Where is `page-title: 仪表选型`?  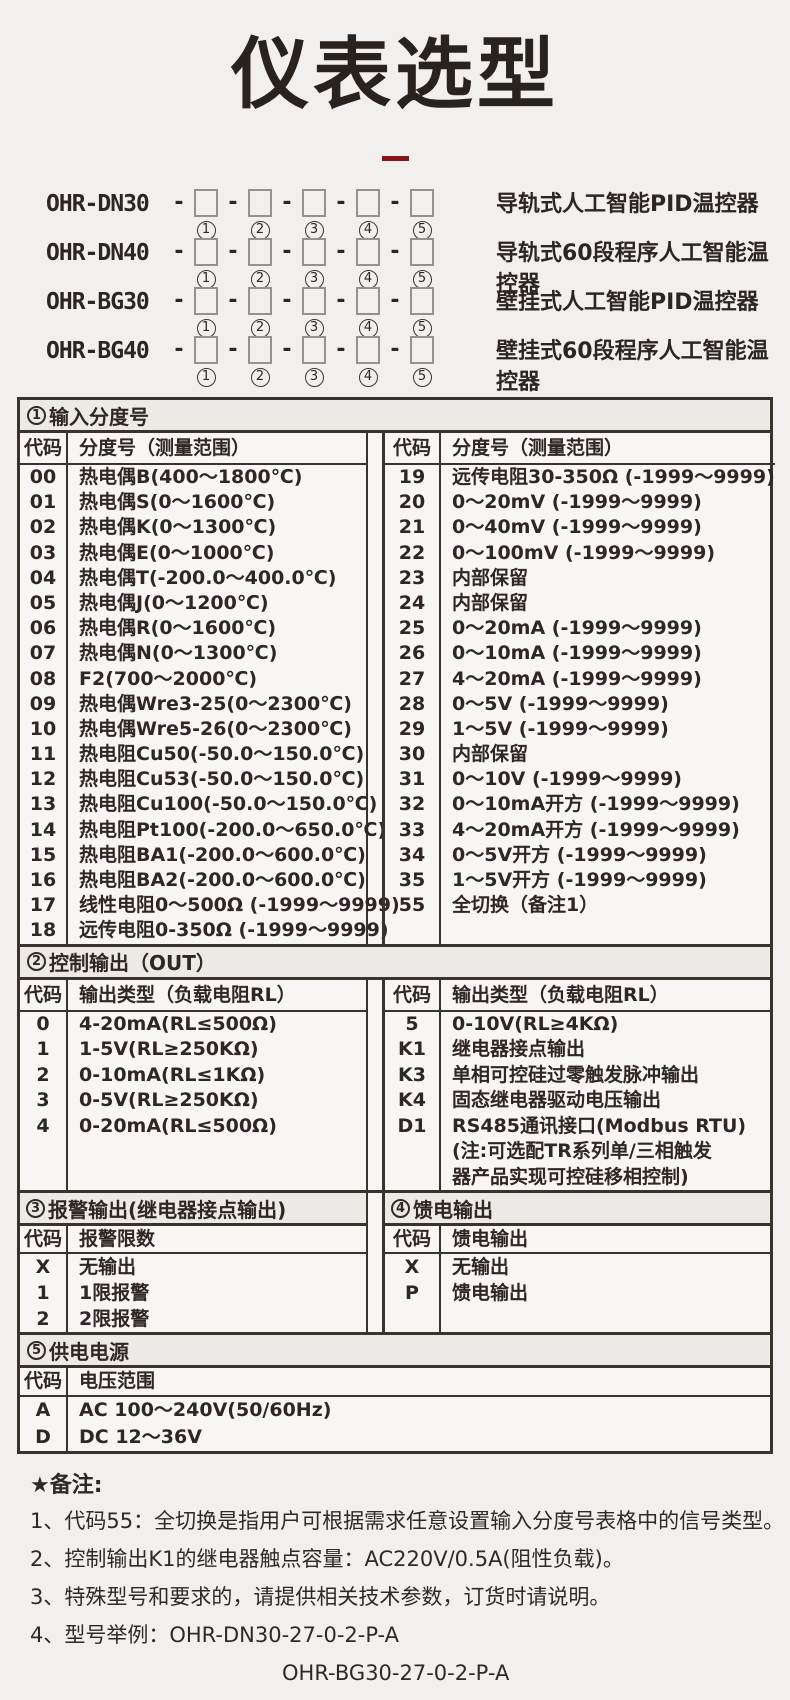
page-title: 仪表选型 is located at coordinates (394, 75).